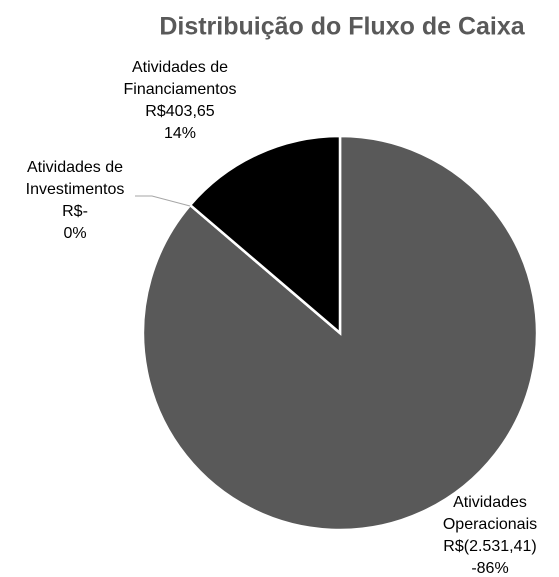  What do you see at coordinates (75, 201) in the screenshot?
I see `data-label: Atividades de Investimentos R$- 0%` at bounding box center [75, 201].